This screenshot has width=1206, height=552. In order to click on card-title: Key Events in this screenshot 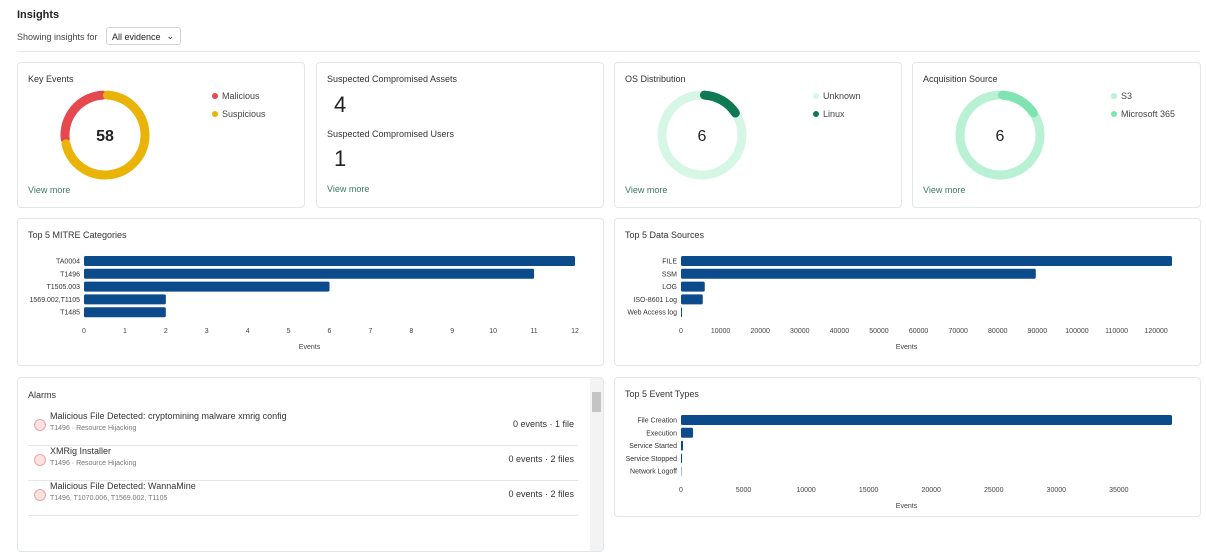, I will do `click(51, 79)`.